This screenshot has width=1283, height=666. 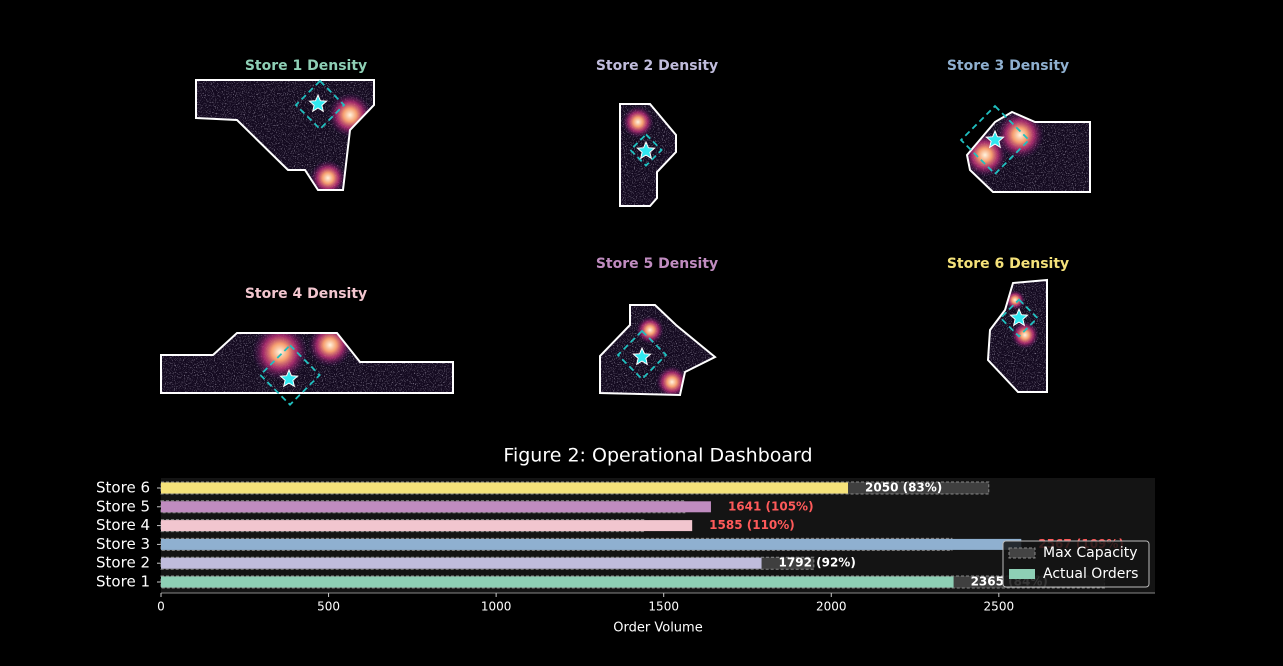 What do you see at coordinates (1008, 66) in the screenshot?
I see `panel-title: Store 3 Density` at bounding box center [1008, 66].